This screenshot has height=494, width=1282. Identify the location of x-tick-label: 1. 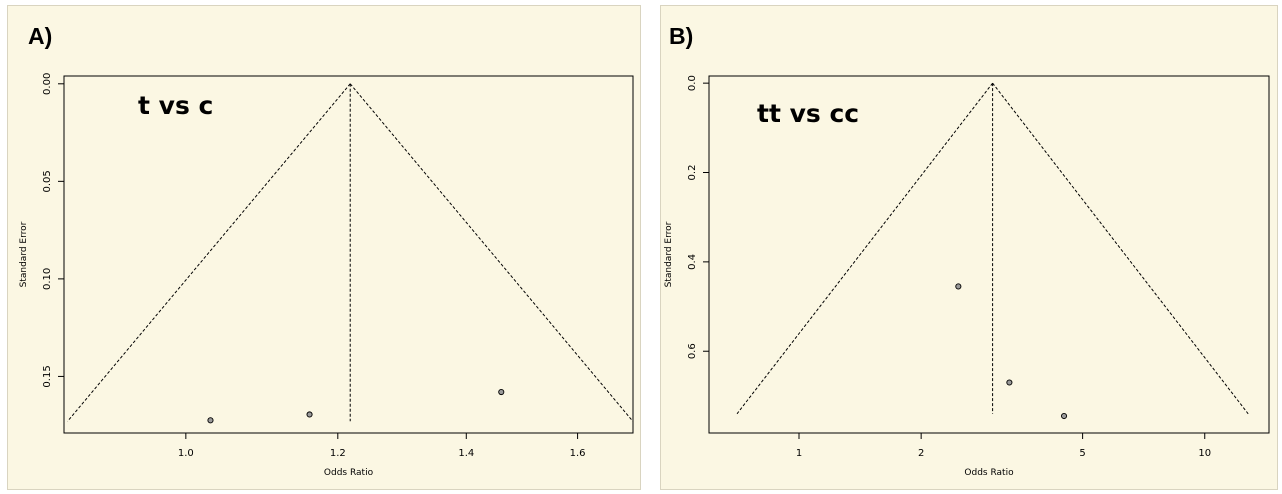
(799, 453).